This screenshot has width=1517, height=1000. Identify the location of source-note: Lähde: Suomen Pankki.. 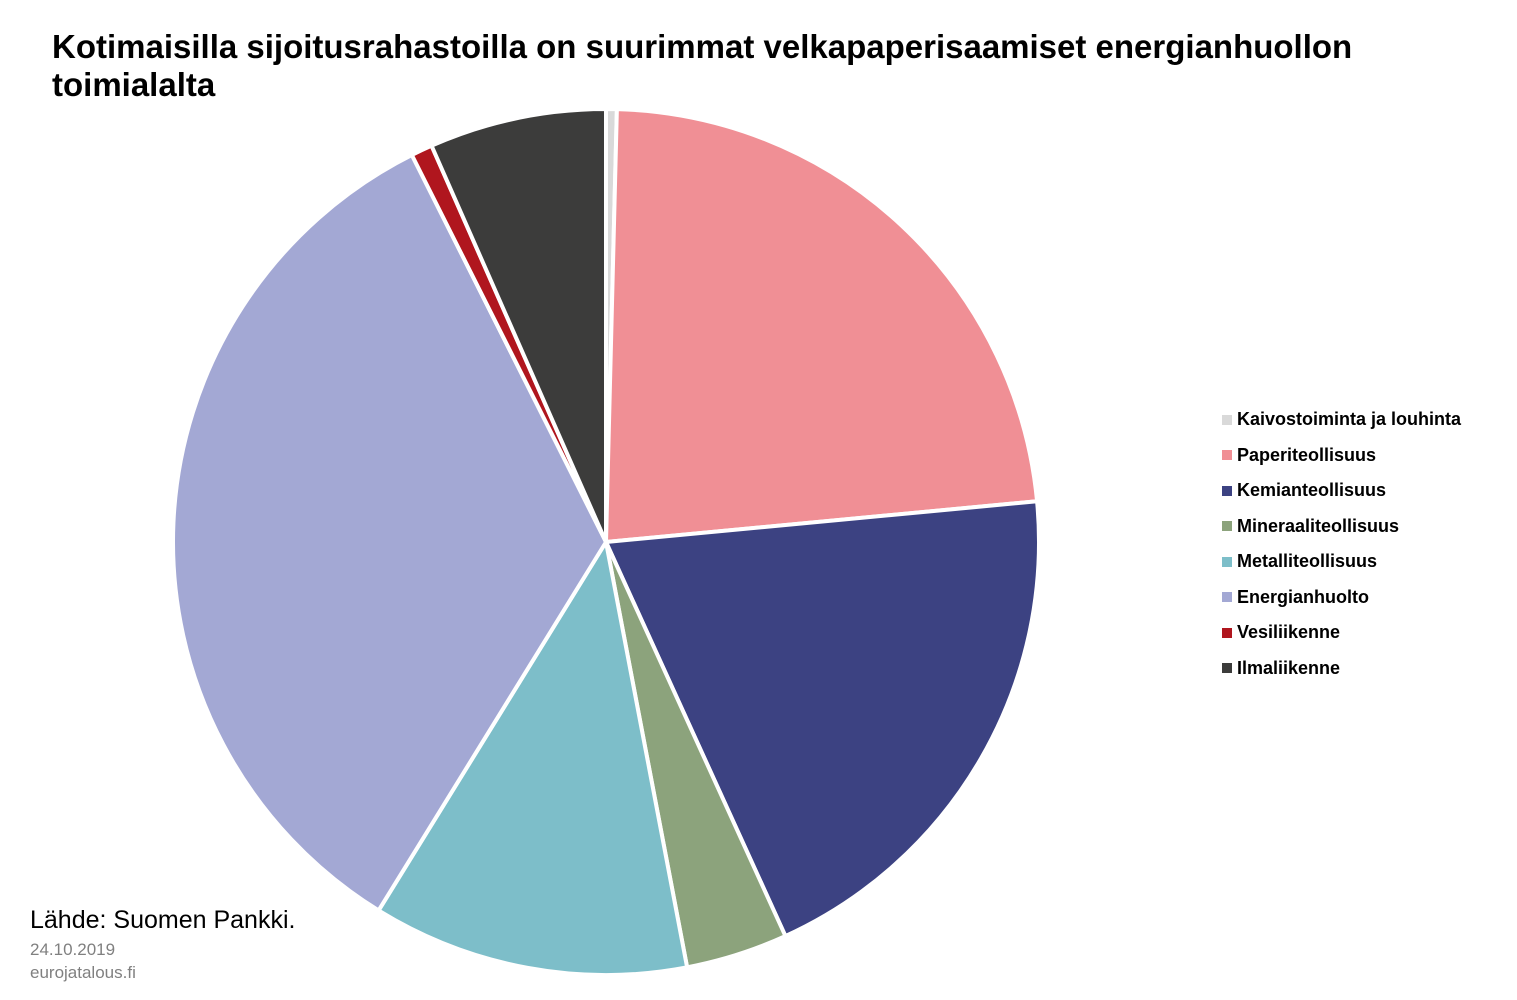
(163, 920).